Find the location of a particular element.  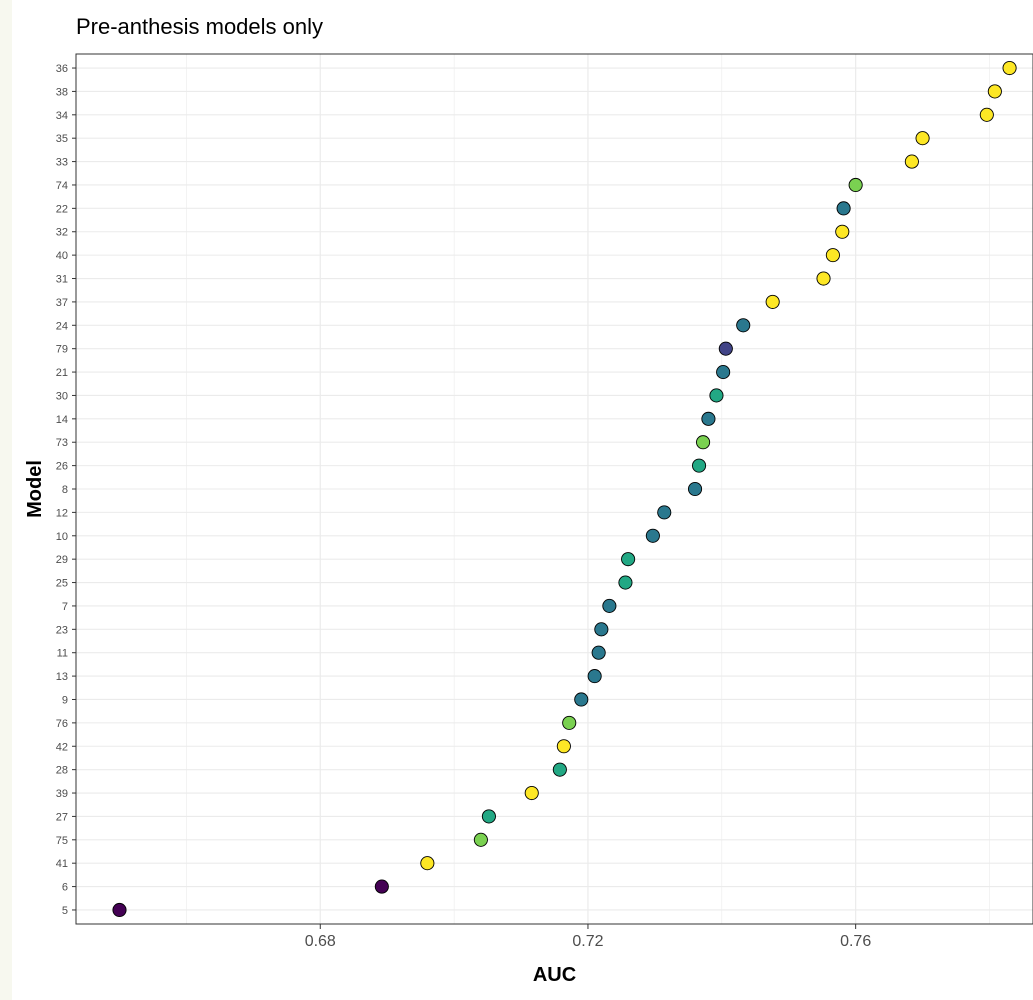

y-tick-label: 14 is located at coordinates (62, 420).